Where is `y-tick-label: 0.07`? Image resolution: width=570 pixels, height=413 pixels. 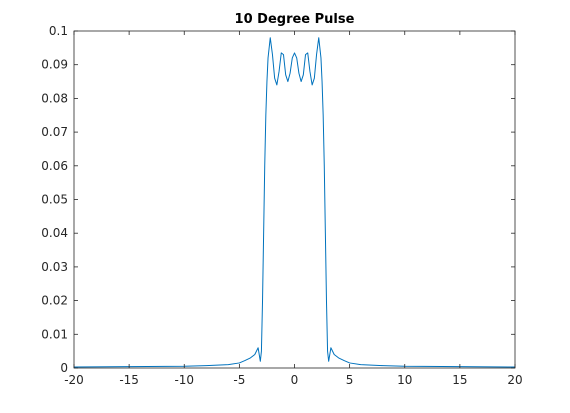 y-tick-label: 0.07 is located at coordinates (54, 132).